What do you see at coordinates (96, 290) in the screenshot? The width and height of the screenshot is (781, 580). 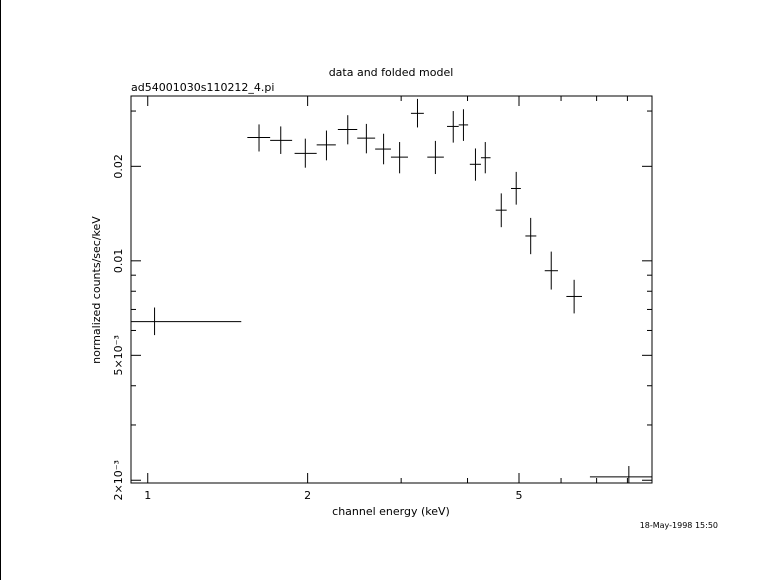 I see `y-axis-label: normalized counts/sec/keV` at bounding box center [96, 290].